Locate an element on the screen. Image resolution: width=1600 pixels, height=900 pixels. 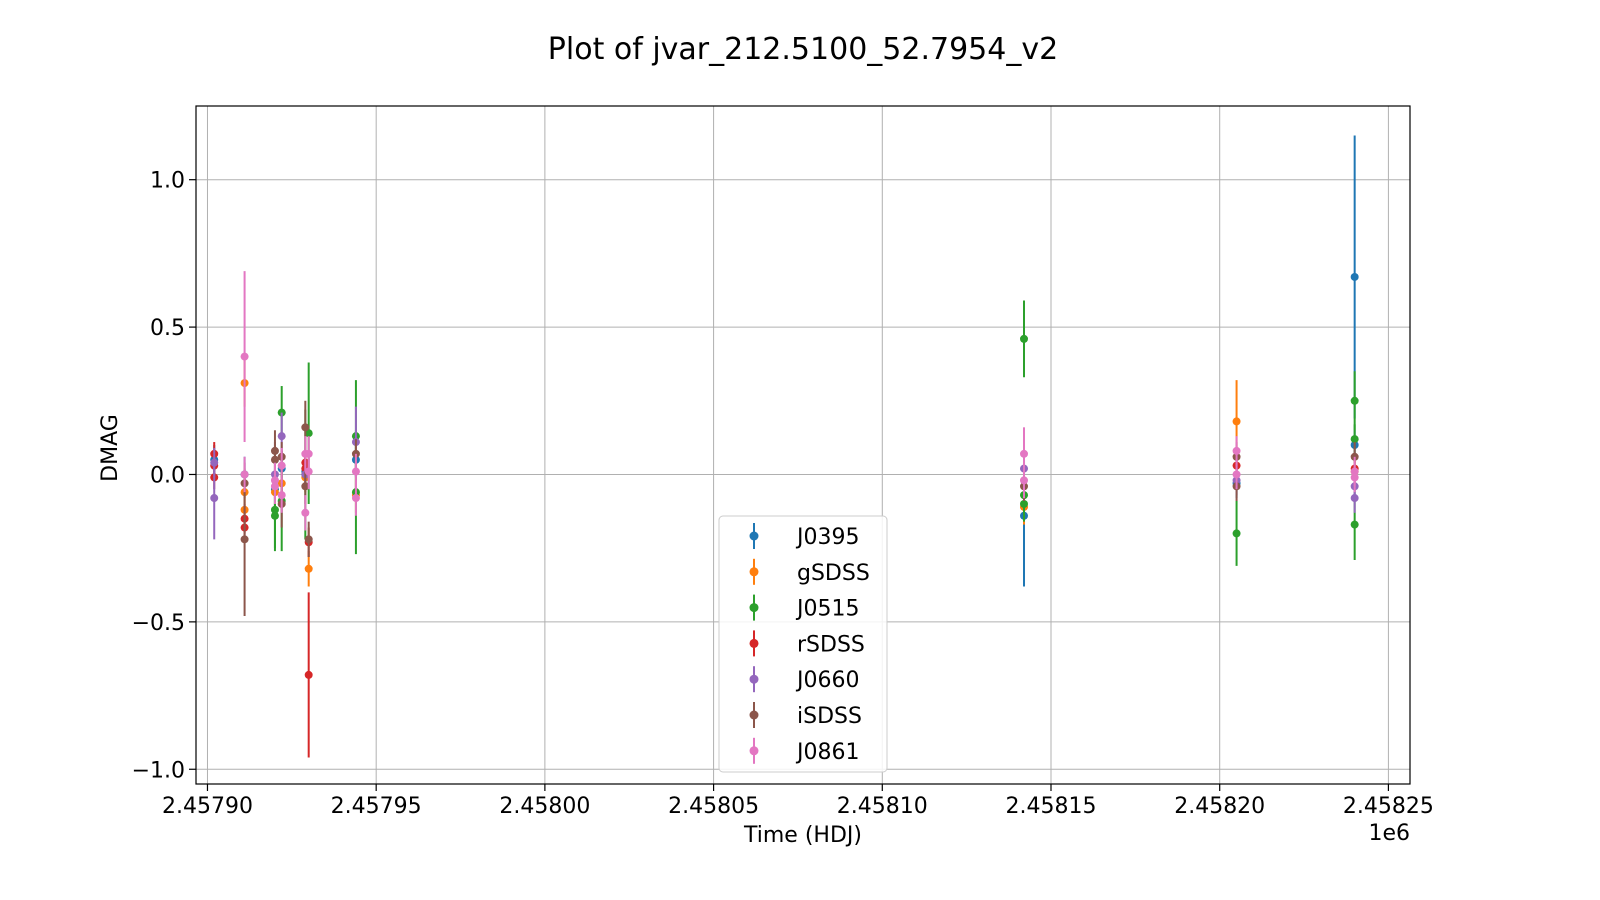
legend-label: J0861 is located at coordinates (827, 752).